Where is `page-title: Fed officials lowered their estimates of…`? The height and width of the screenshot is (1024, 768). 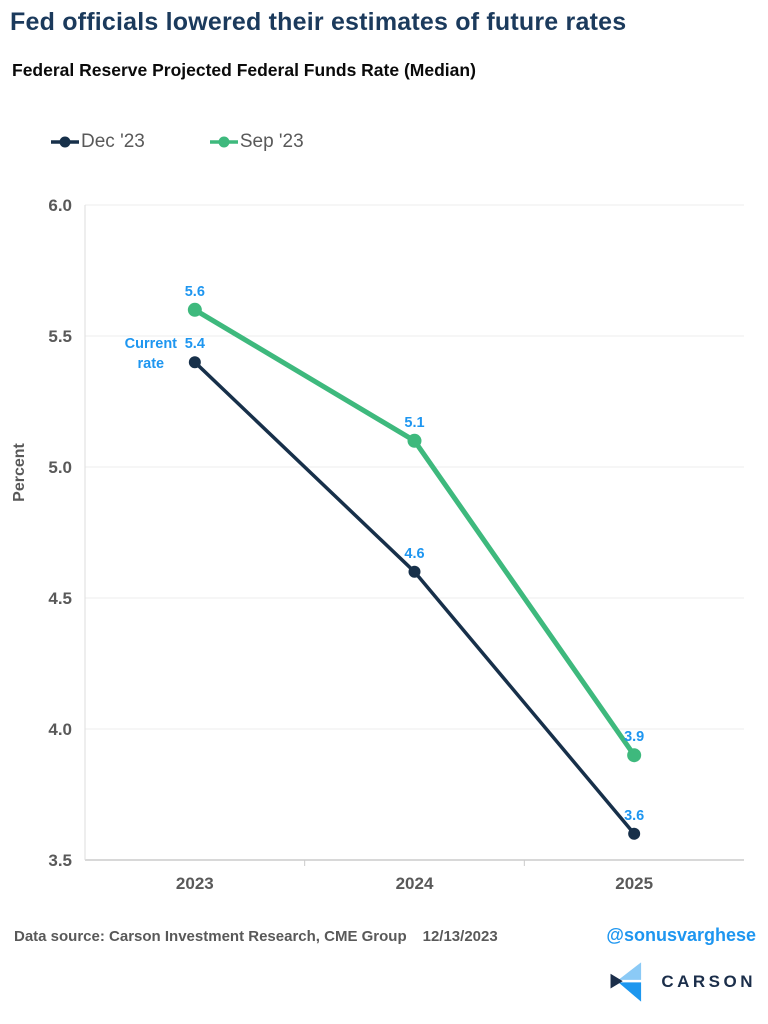 page-title: Fed officials lowered their estimates of… is located at coordinates (318, 22).